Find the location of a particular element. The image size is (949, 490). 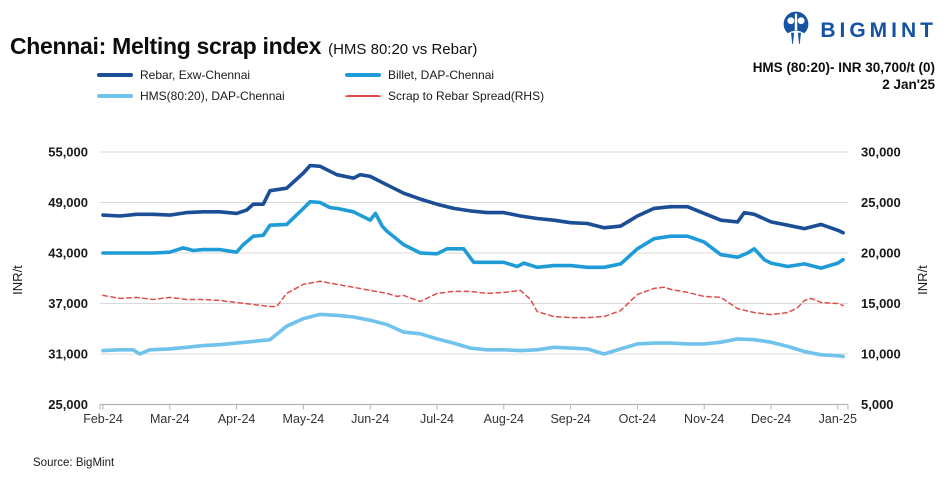

bigmint-brand-text: BIGMINT is located at coordinates (878, 30).